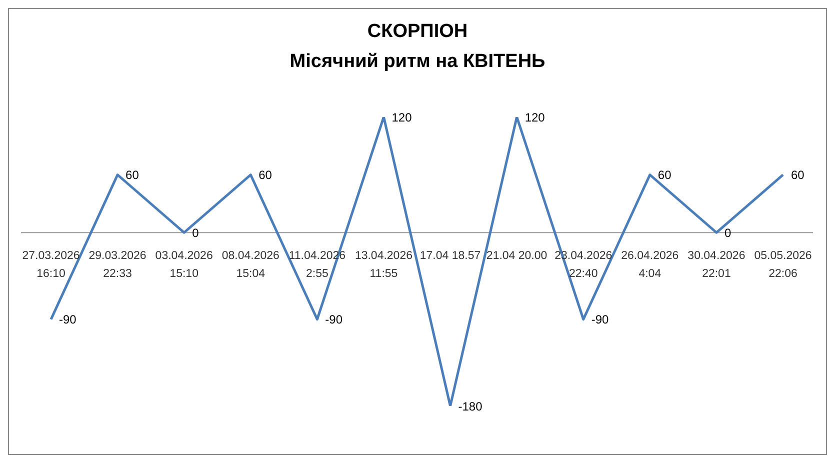 The image size is (835, 463). I want to click on x-tick-label: 05.05.2026 22:06, so click(783, 265).